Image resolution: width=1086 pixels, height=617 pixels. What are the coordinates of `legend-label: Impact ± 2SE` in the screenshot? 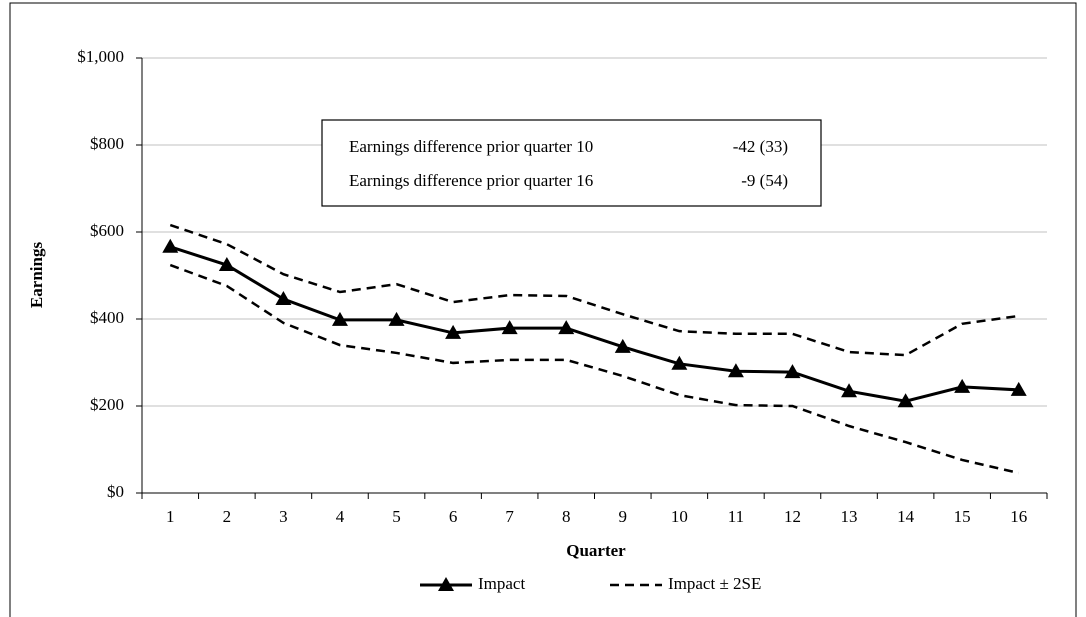 It's located at (714, 583).